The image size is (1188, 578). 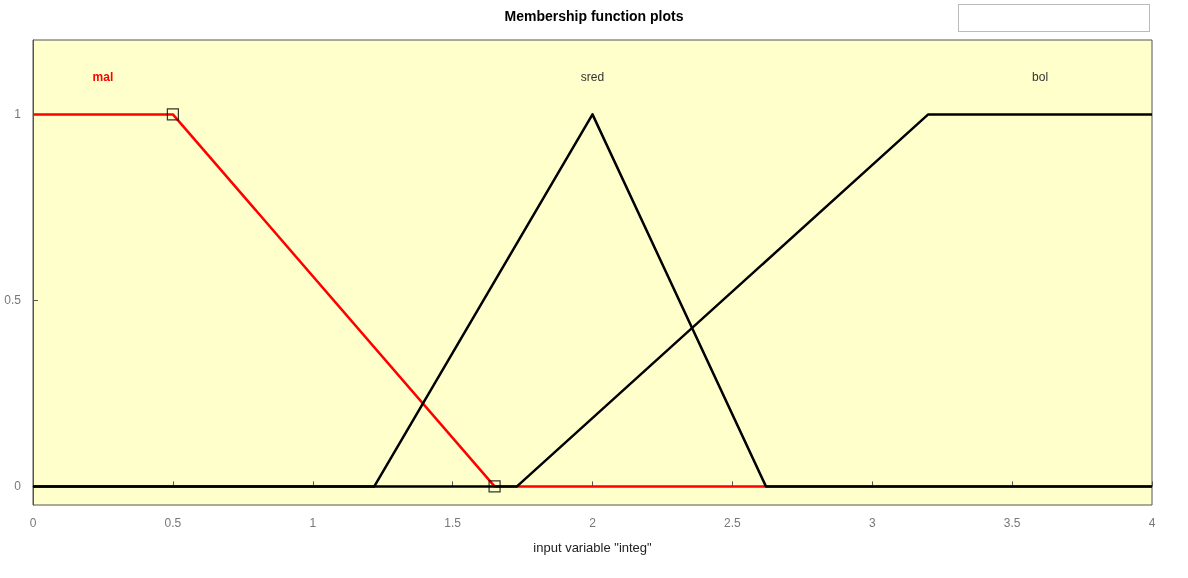 I want to click on x-tick-label: 1.5, so click(x=453, y=523).